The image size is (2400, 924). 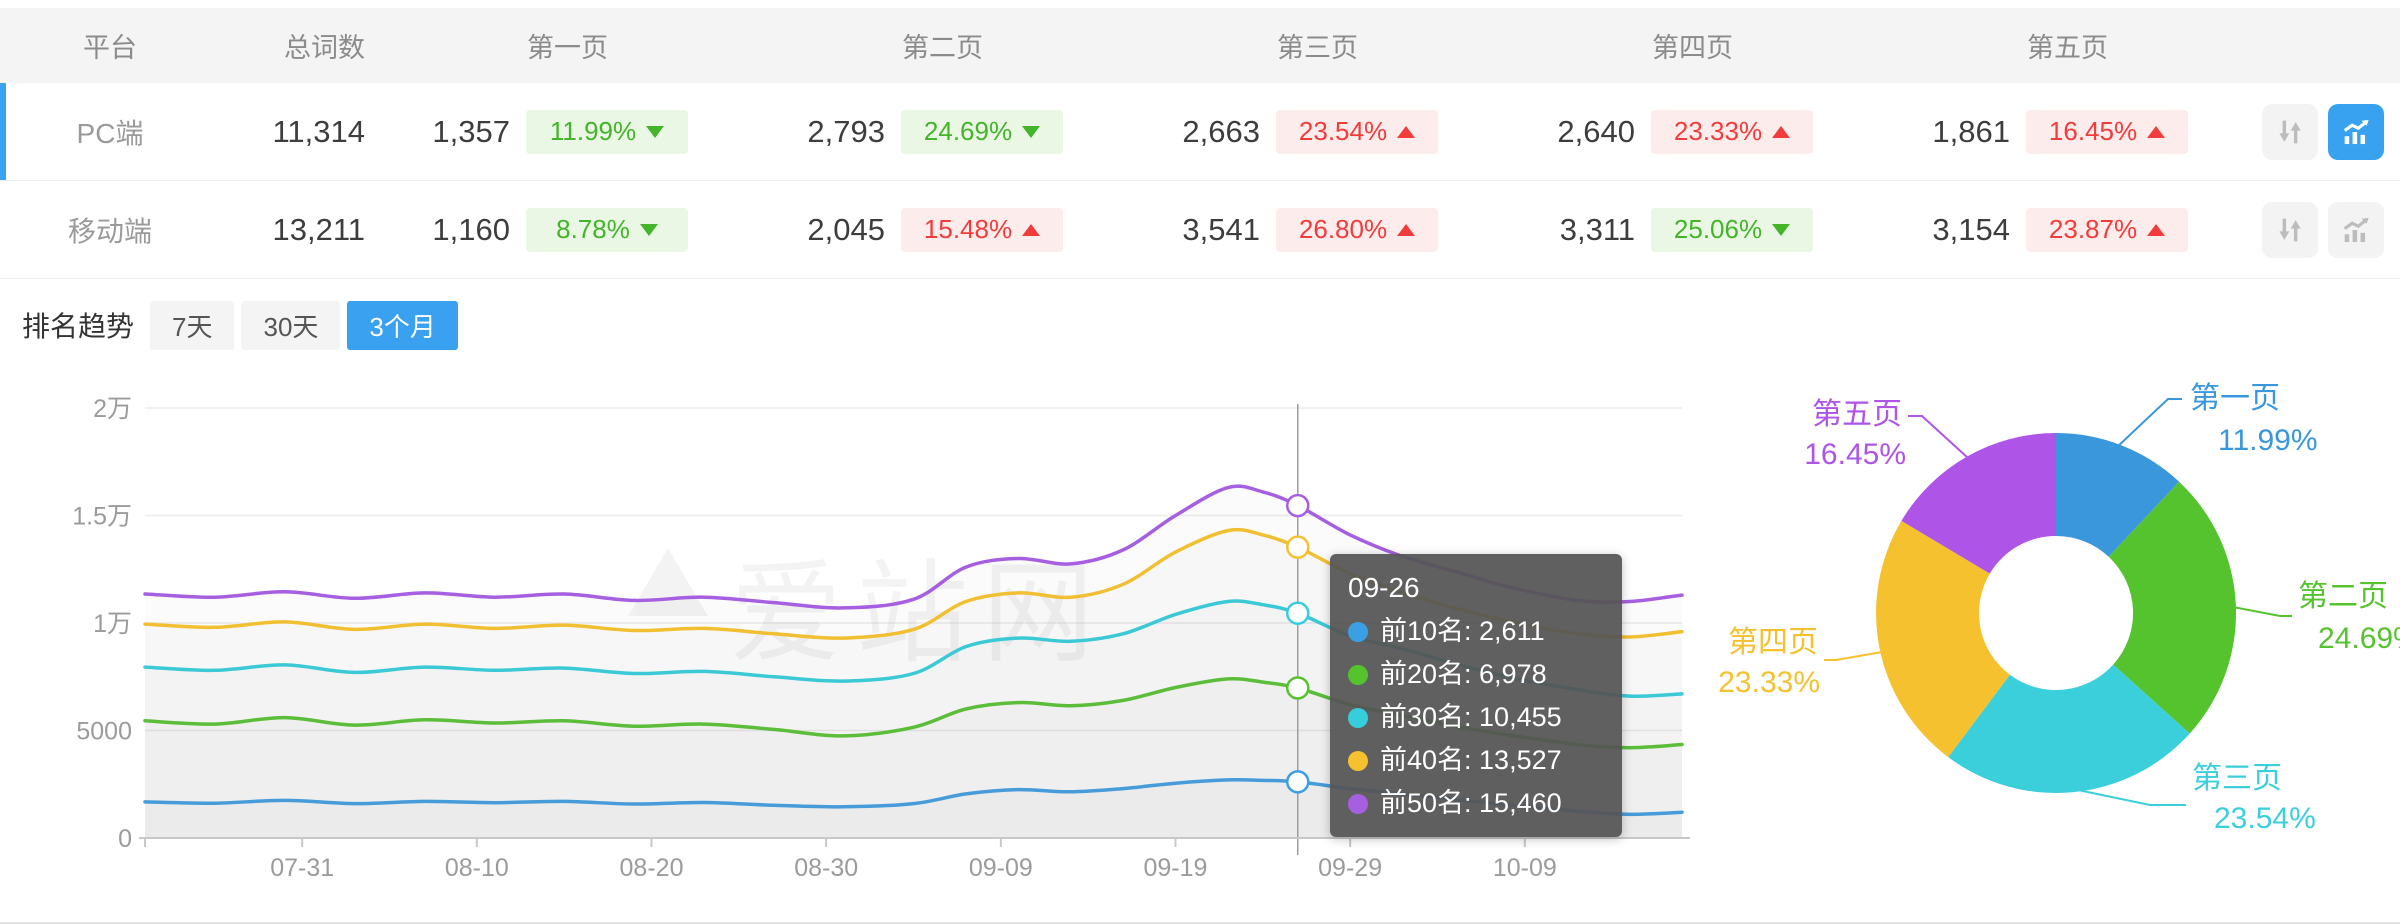 What do you see at coordinates (1476, 760) in the screenshot?
I see `tooltip-item: 前40名: 13,527` at bounding box center [1476, 760].